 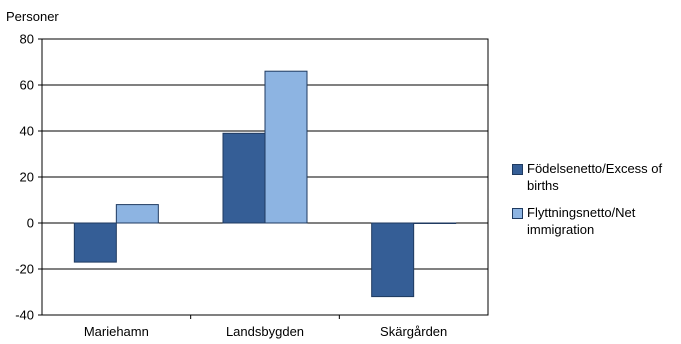 What do you see at coordinates (413, 331) in the screenshot?
I see `x-tick-label: Skärgården` at bounding box center [413, 331].